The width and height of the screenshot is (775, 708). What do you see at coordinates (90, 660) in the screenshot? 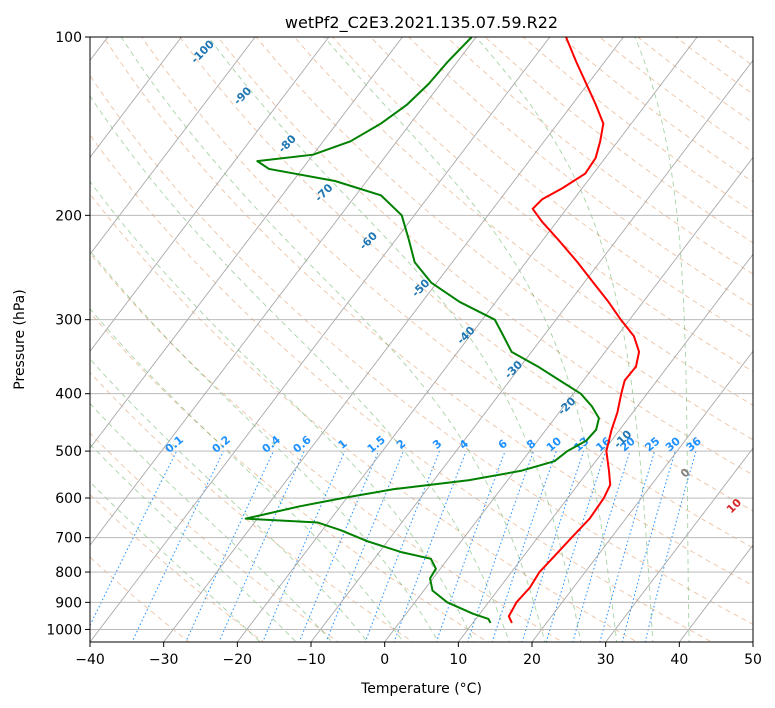
I see `x-tick-label: −40` at bounding box center [90, 660].